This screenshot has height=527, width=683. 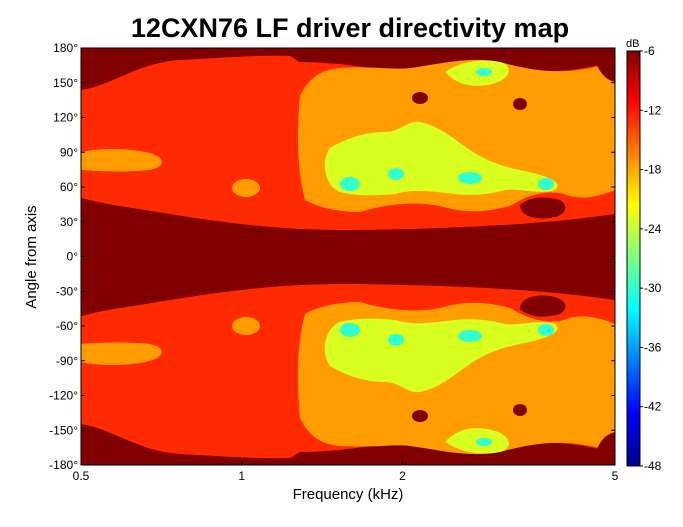 What do you see at coordinates (441, 355) in the screenshot?
I see `band-yellow-upper-mirrored` at bounding box center [441, 355].